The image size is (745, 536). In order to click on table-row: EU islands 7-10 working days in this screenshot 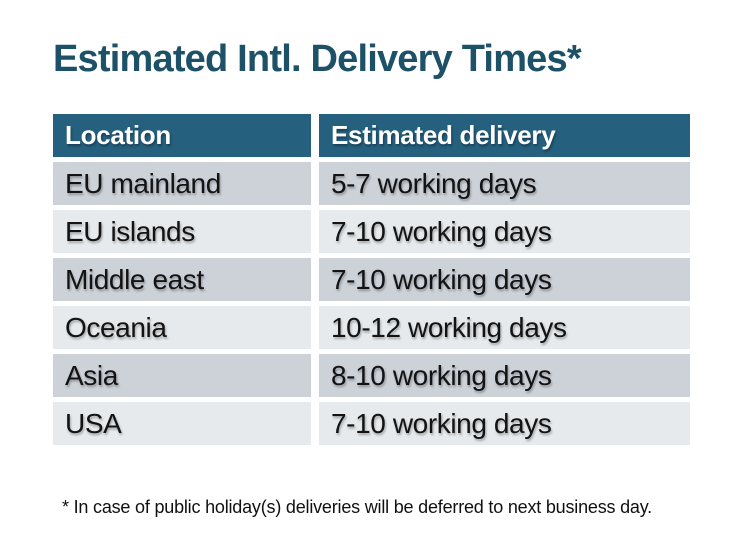, I will do `click(371, 231)`.